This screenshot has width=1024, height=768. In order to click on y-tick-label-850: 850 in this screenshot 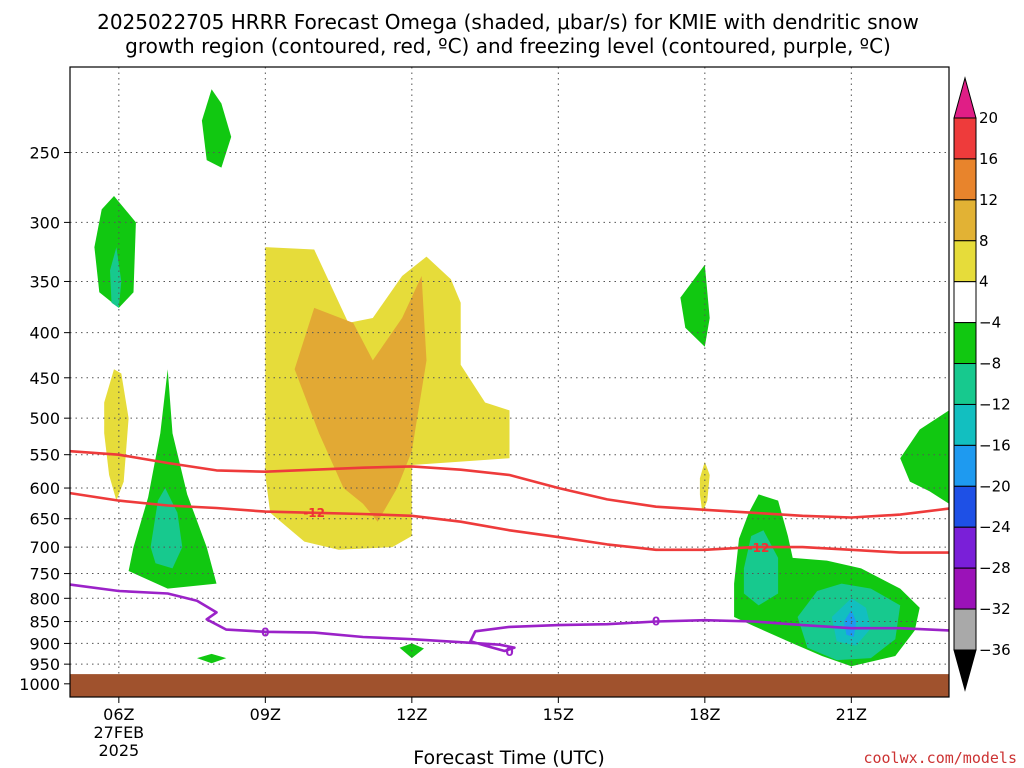, I will do `click(44, 622)`.